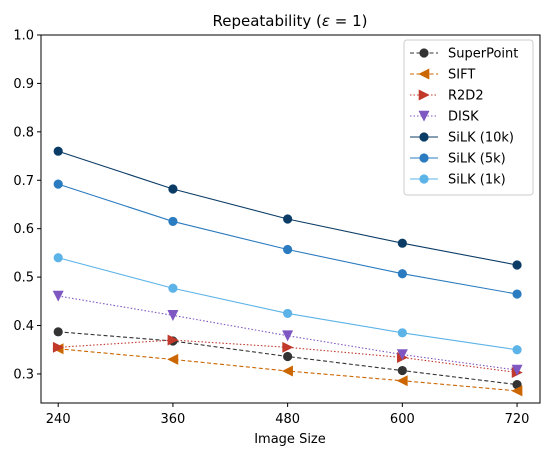 This screenshot has height=457, width=547. What do you see at coordinates (23, 36) in the screenshot?
I see `y-tick-label: 1.0` at bounding box center [23, 36].